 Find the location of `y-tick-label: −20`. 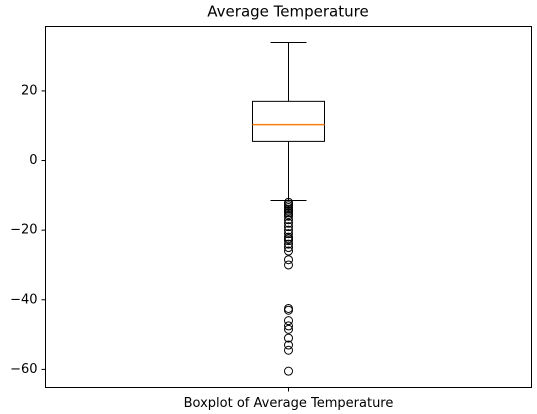

y-tick-label: −20 is located at coordinates (23, 230).